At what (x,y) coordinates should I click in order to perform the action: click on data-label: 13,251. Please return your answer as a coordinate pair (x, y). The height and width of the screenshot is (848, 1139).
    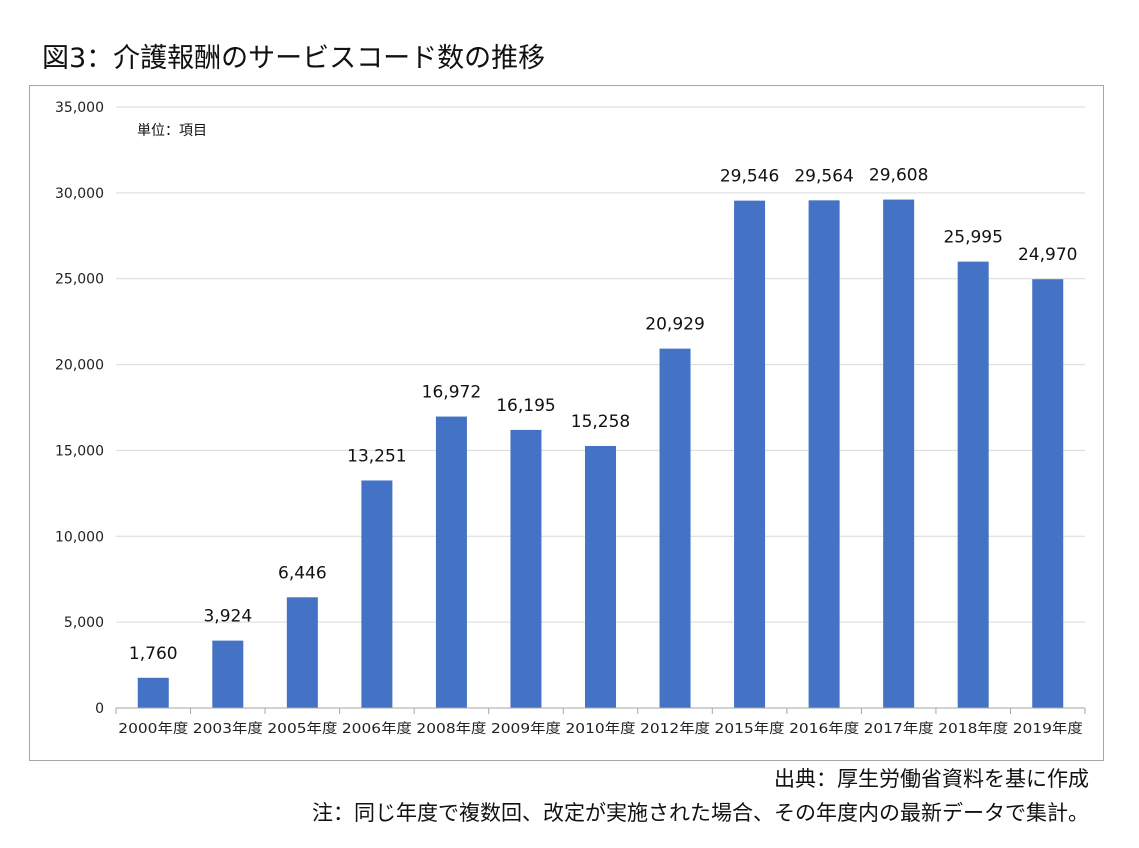
    Looking at the image, I should click on (376, 456).